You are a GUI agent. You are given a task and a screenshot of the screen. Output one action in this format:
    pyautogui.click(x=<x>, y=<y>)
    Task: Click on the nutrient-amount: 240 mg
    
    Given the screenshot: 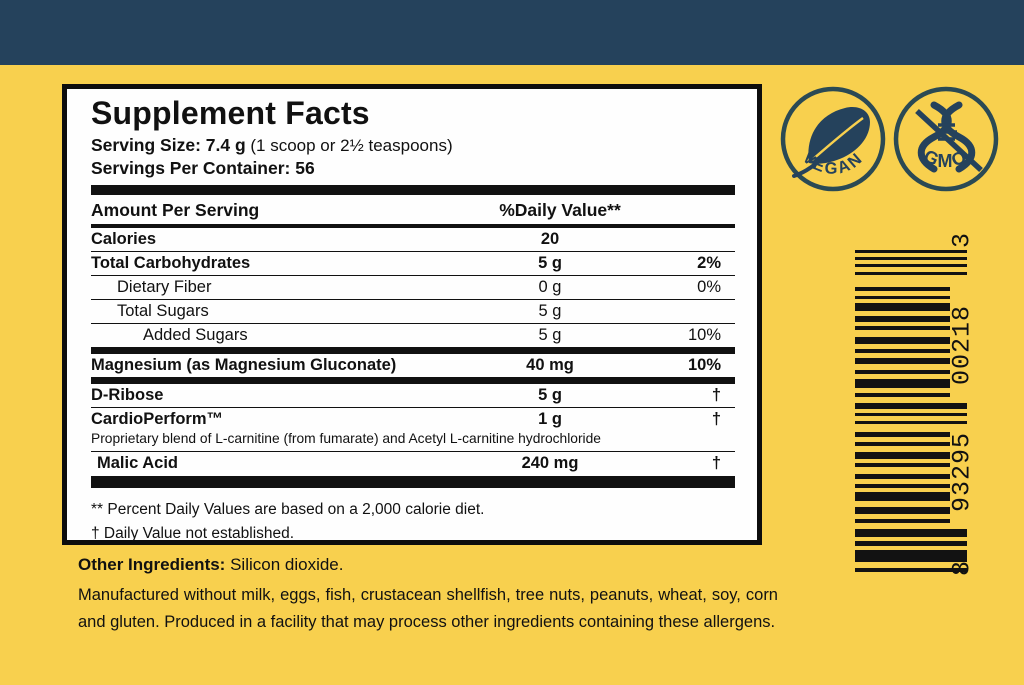 What is the action you would take?
    pyautogui.click(x=550, y=463)
    